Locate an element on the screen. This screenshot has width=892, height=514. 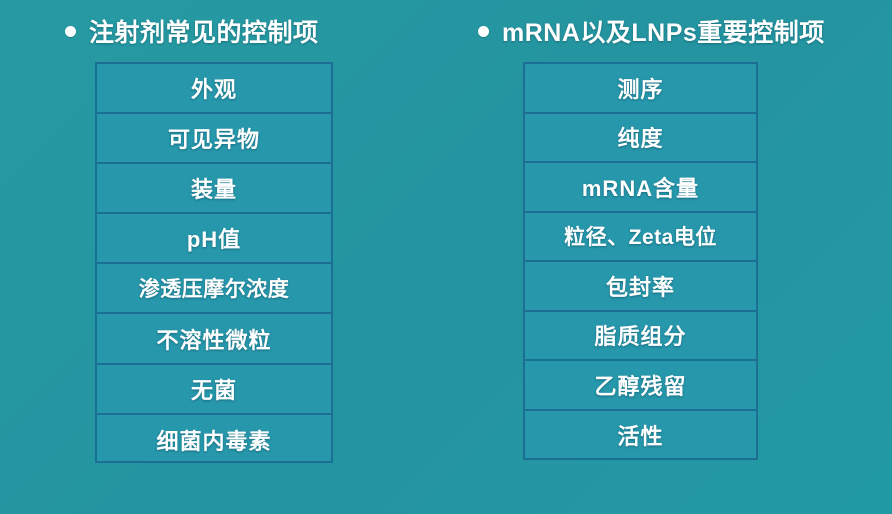
list-item-label: 测序 is located at coordinates (640, 89).